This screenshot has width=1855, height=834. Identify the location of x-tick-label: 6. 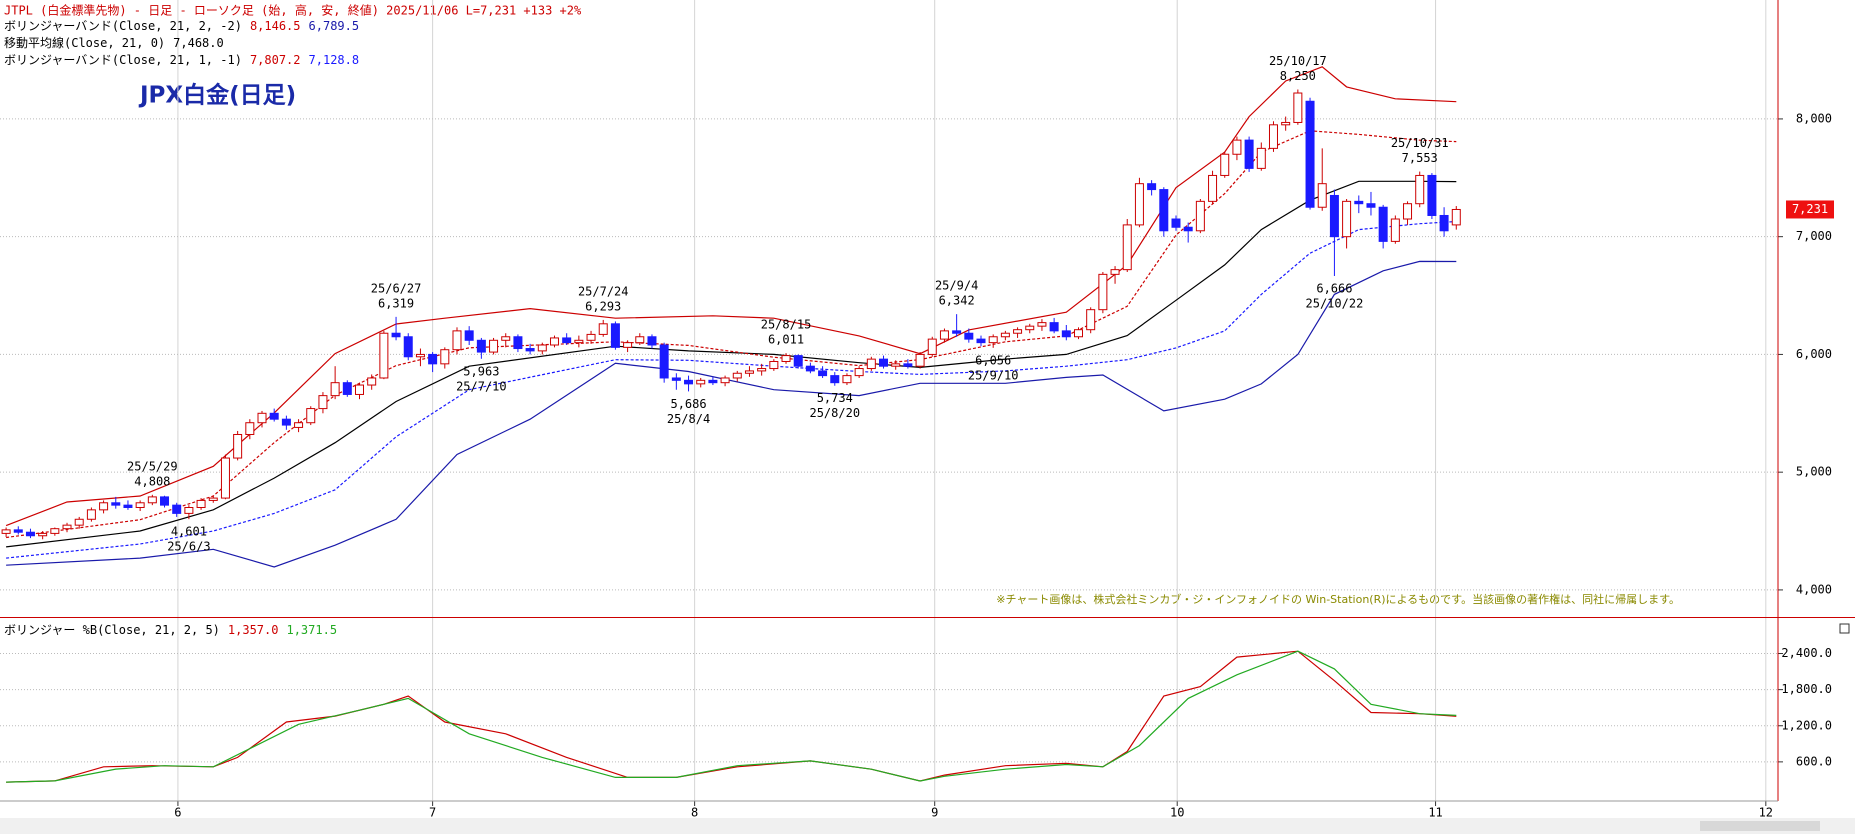
(177, 813).